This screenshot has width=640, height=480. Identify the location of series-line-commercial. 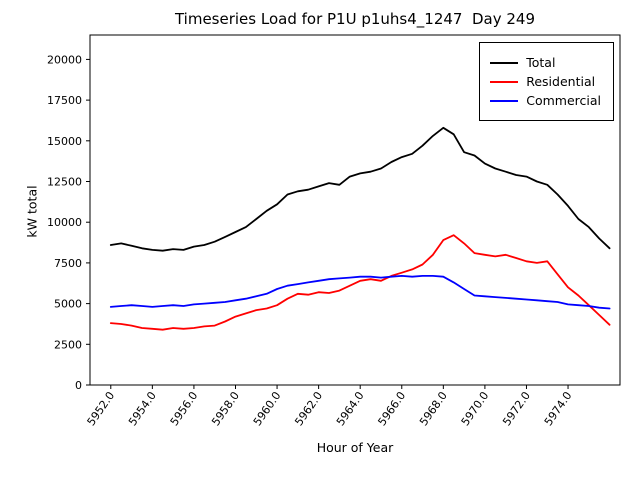
(360, 292).